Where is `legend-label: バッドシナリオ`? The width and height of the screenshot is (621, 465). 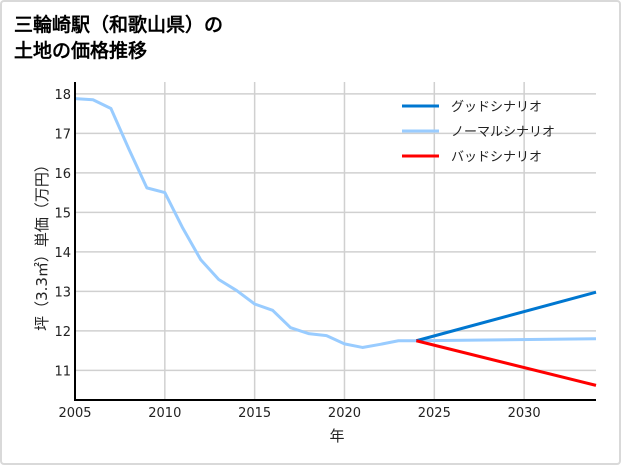 legend-label: バッドシナリオ is located at coordinates (496, 157).